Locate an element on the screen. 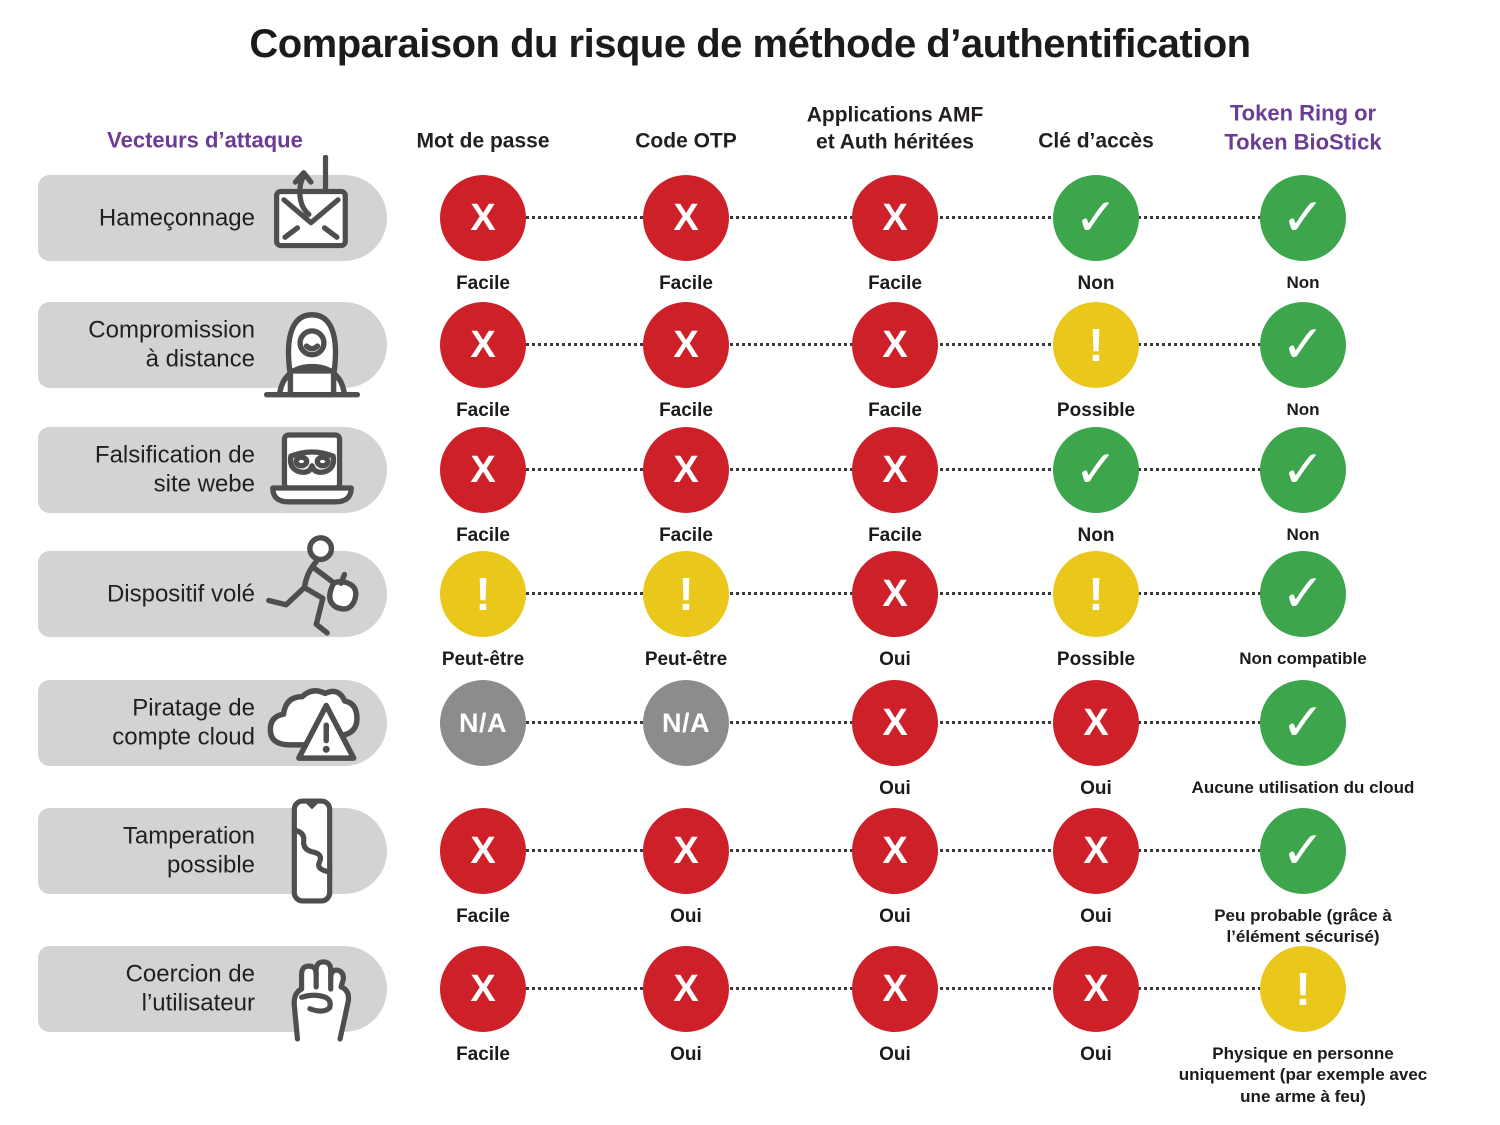  column-header-passkey: Clé d’accès is located at coordinates (1096, 141).